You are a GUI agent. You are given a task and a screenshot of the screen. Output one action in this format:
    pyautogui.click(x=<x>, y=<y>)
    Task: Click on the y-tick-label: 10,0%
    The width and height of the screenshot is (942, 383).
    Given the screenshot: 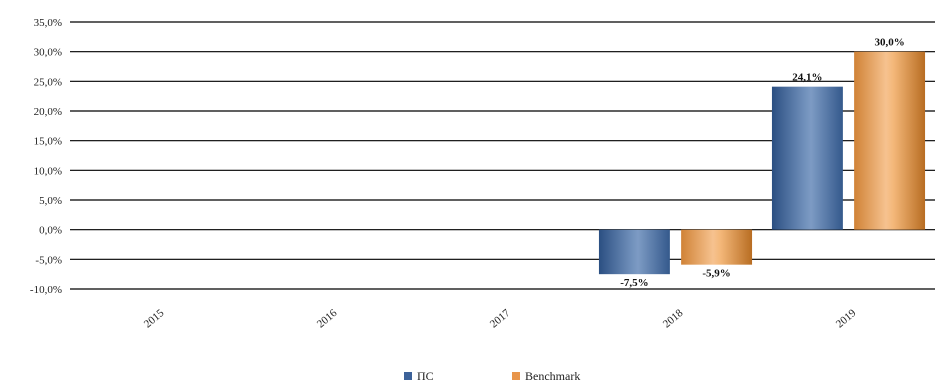 What is the action you would take?
    pyautogui.click(x=48, y=171)
    